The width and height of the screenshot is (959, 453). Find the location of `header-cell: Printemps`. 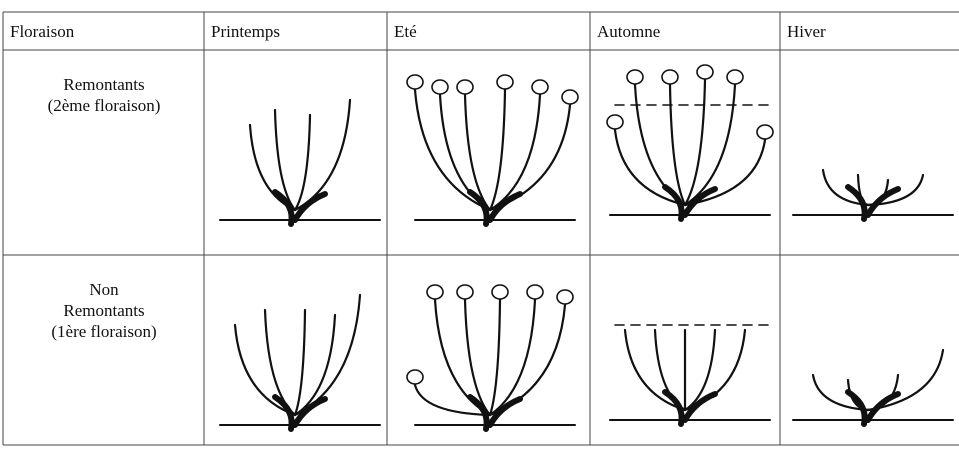

header-cell: Printemps is located at coordinates (245, 31).